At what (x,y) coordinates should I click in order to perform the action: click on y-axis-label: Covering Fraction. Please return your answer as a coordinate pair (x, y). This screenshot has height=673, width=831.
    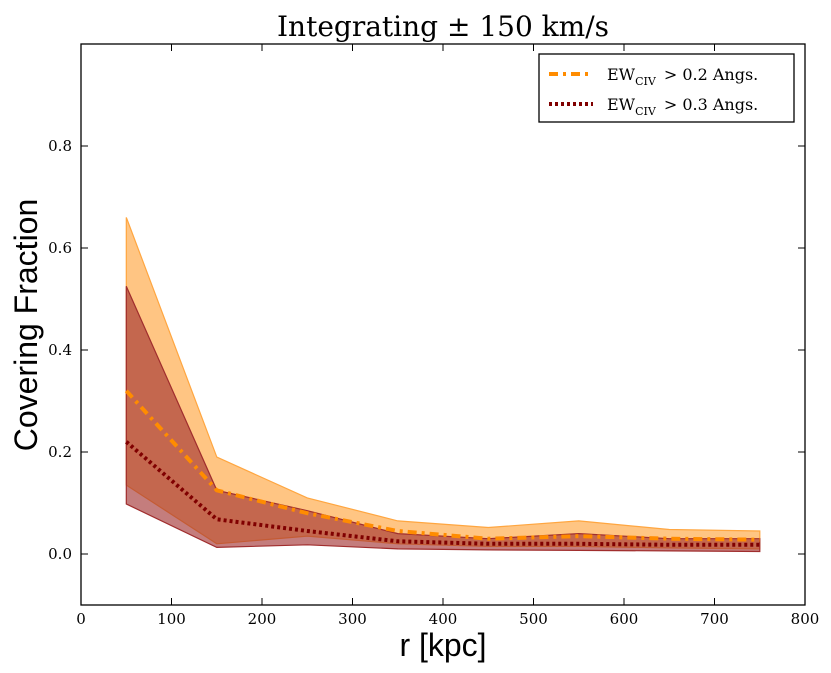
    Looking at the image, I should click on (26, 325).